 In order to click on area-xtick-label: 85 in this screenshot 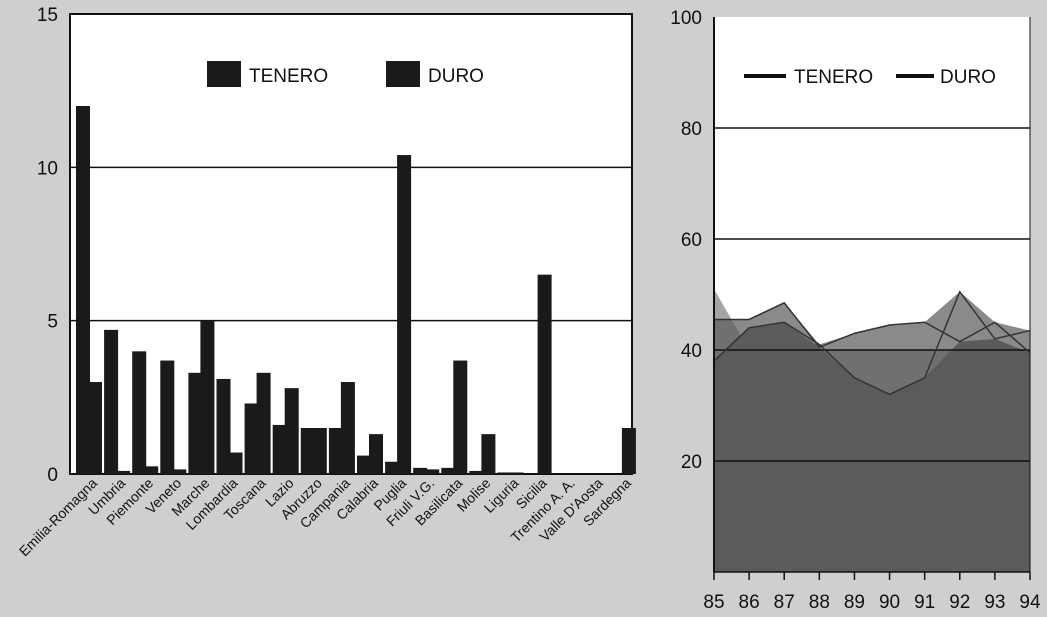, I will do `click(713, 602)`.